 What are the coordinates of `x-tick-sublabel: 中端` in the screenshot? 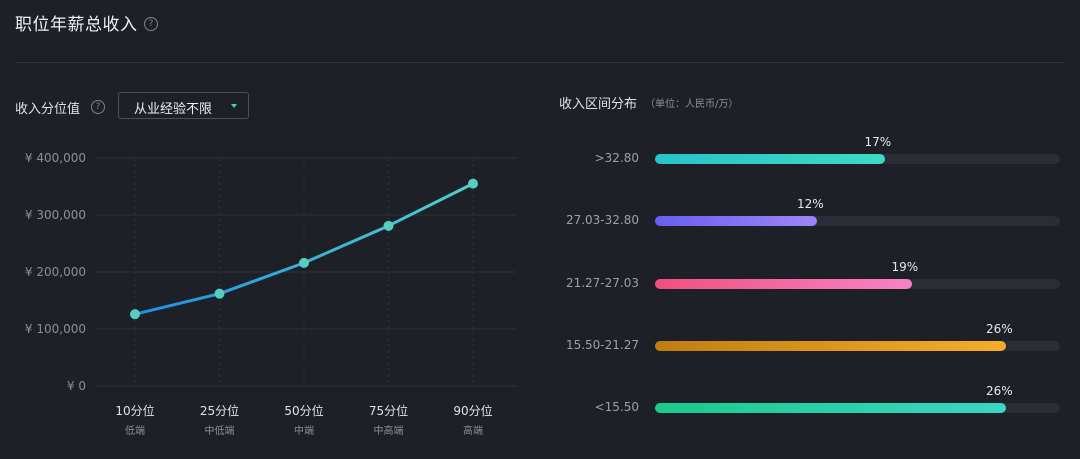 It's located at (304, 430).